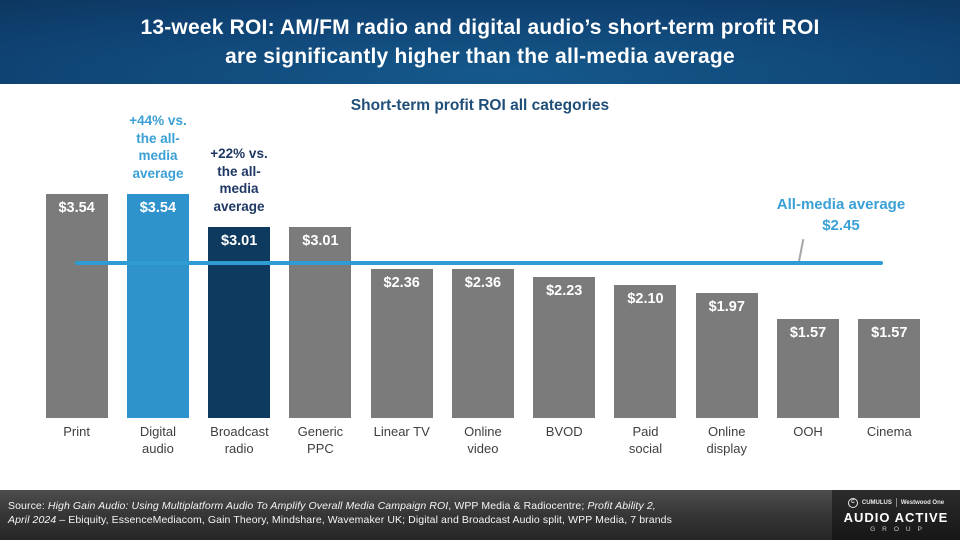 This screenshot has width=960, height=540. Describe the element at coordinates (726, 440) in the screenshot. I see `category-label: Online display` at that location.